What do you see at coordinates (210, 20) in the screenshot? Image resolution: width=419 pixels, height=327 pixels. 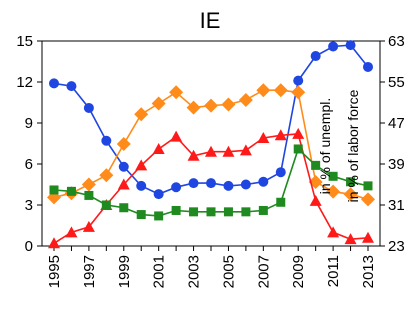 I see `chart-title: IE` at bounding box center [210, 20].